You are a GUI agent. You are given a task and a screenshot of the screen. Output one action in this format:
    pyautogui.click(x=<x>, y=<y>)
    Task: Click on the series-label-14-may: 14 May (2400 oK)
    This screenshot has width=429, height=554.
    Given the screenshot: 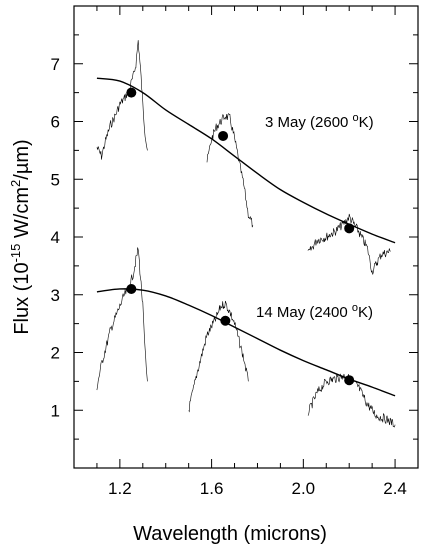 What is the action you would take?
    pyautogui.click(x=314, y=311)
    